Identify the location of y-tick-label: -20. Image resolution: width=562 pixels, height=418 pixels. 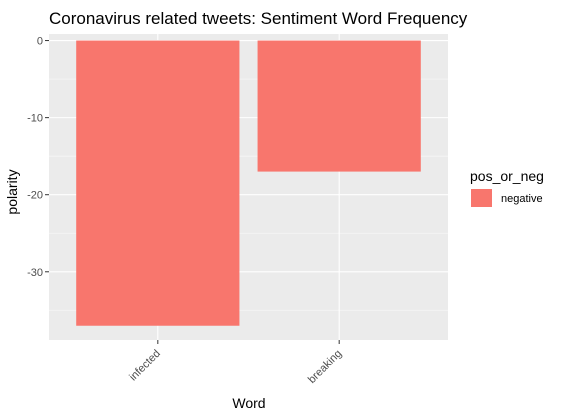
(35, 196).